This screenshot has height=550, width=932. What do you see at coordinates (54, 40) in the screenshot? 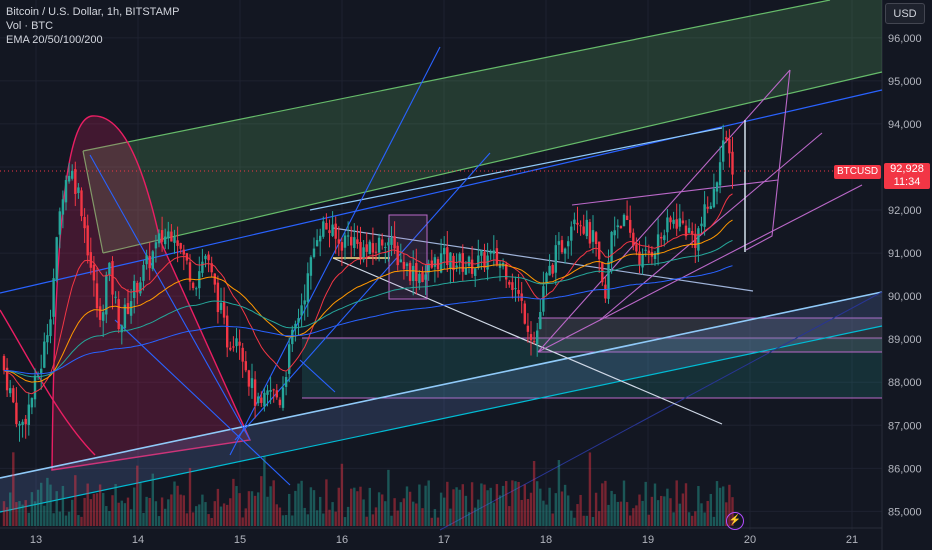
I see `ema-indicator-label: EMA 20/50/100/200` at bounding box center [54, 40].